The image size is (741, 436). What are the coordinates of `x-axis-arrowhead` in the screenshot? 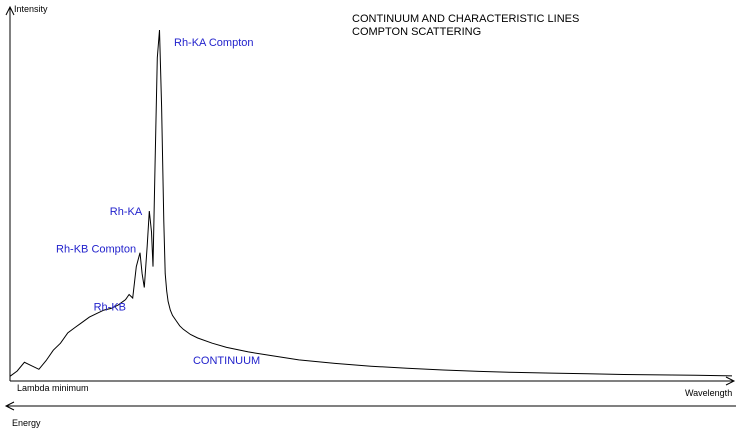 It's located at (730, 381).